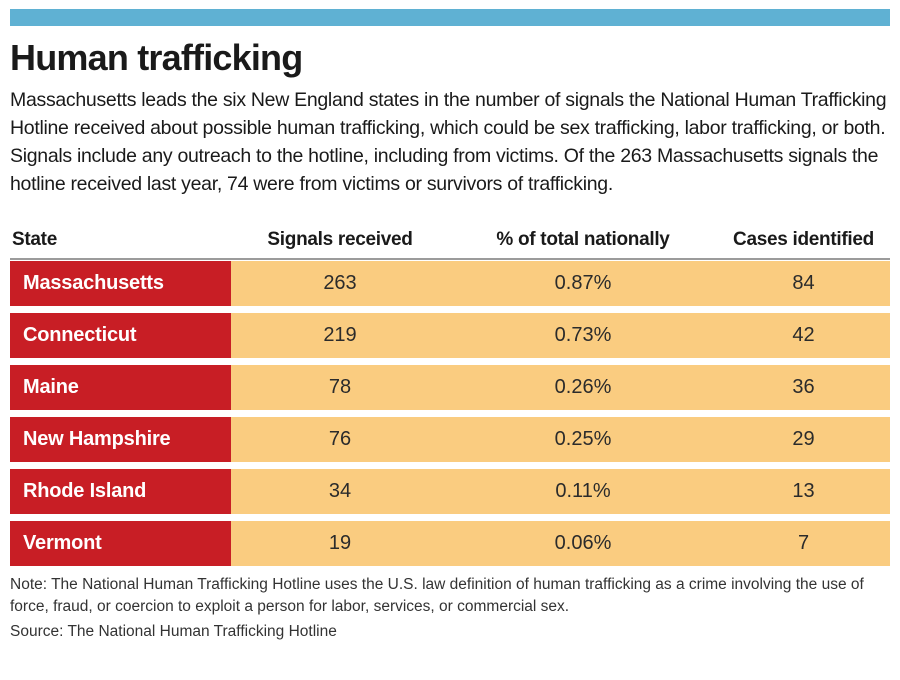 This screenshot has width=900, height=680. I want to click on state-cell: Vermont, so click(120, 543).